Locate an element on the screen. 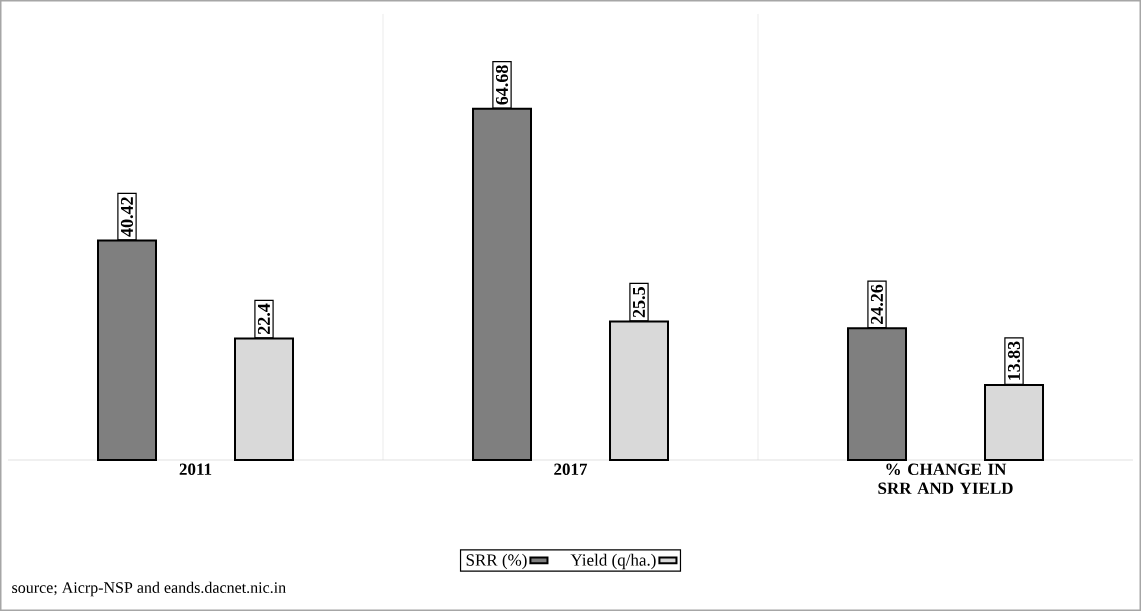  x-tick-label: 2017 is located at coordinates (571, 469).